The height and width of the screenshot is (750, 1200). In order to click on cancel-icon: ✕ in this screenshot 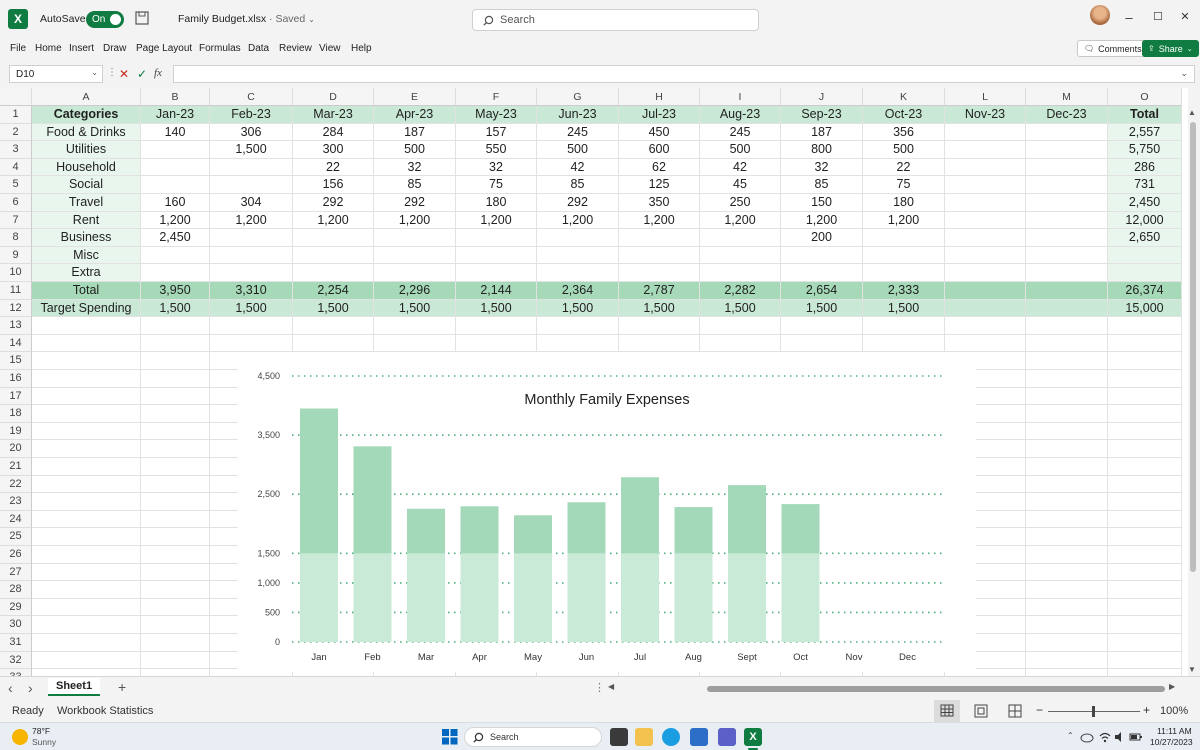, I will do `click(124, 74)`.